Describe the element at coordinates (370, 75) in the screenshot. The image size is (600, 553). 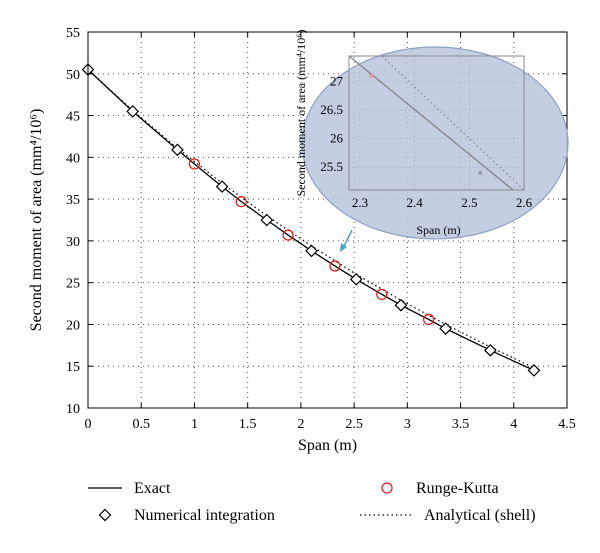
I see `inset-runge-kutta-point` at that location.